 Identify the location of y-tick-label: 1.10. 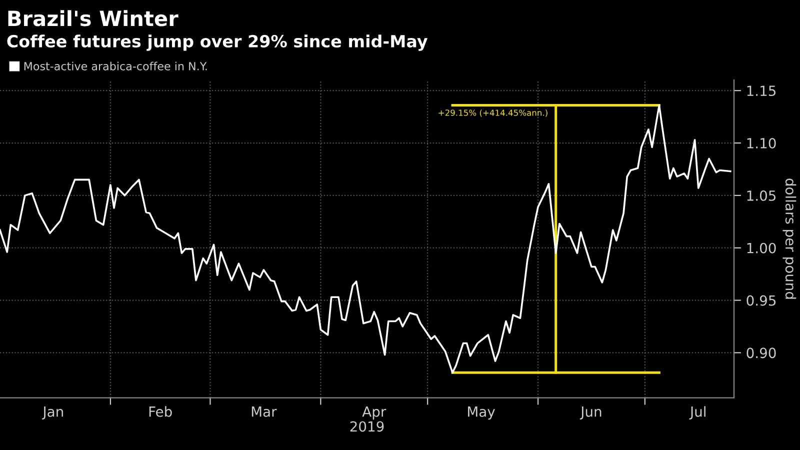
(761, 143).